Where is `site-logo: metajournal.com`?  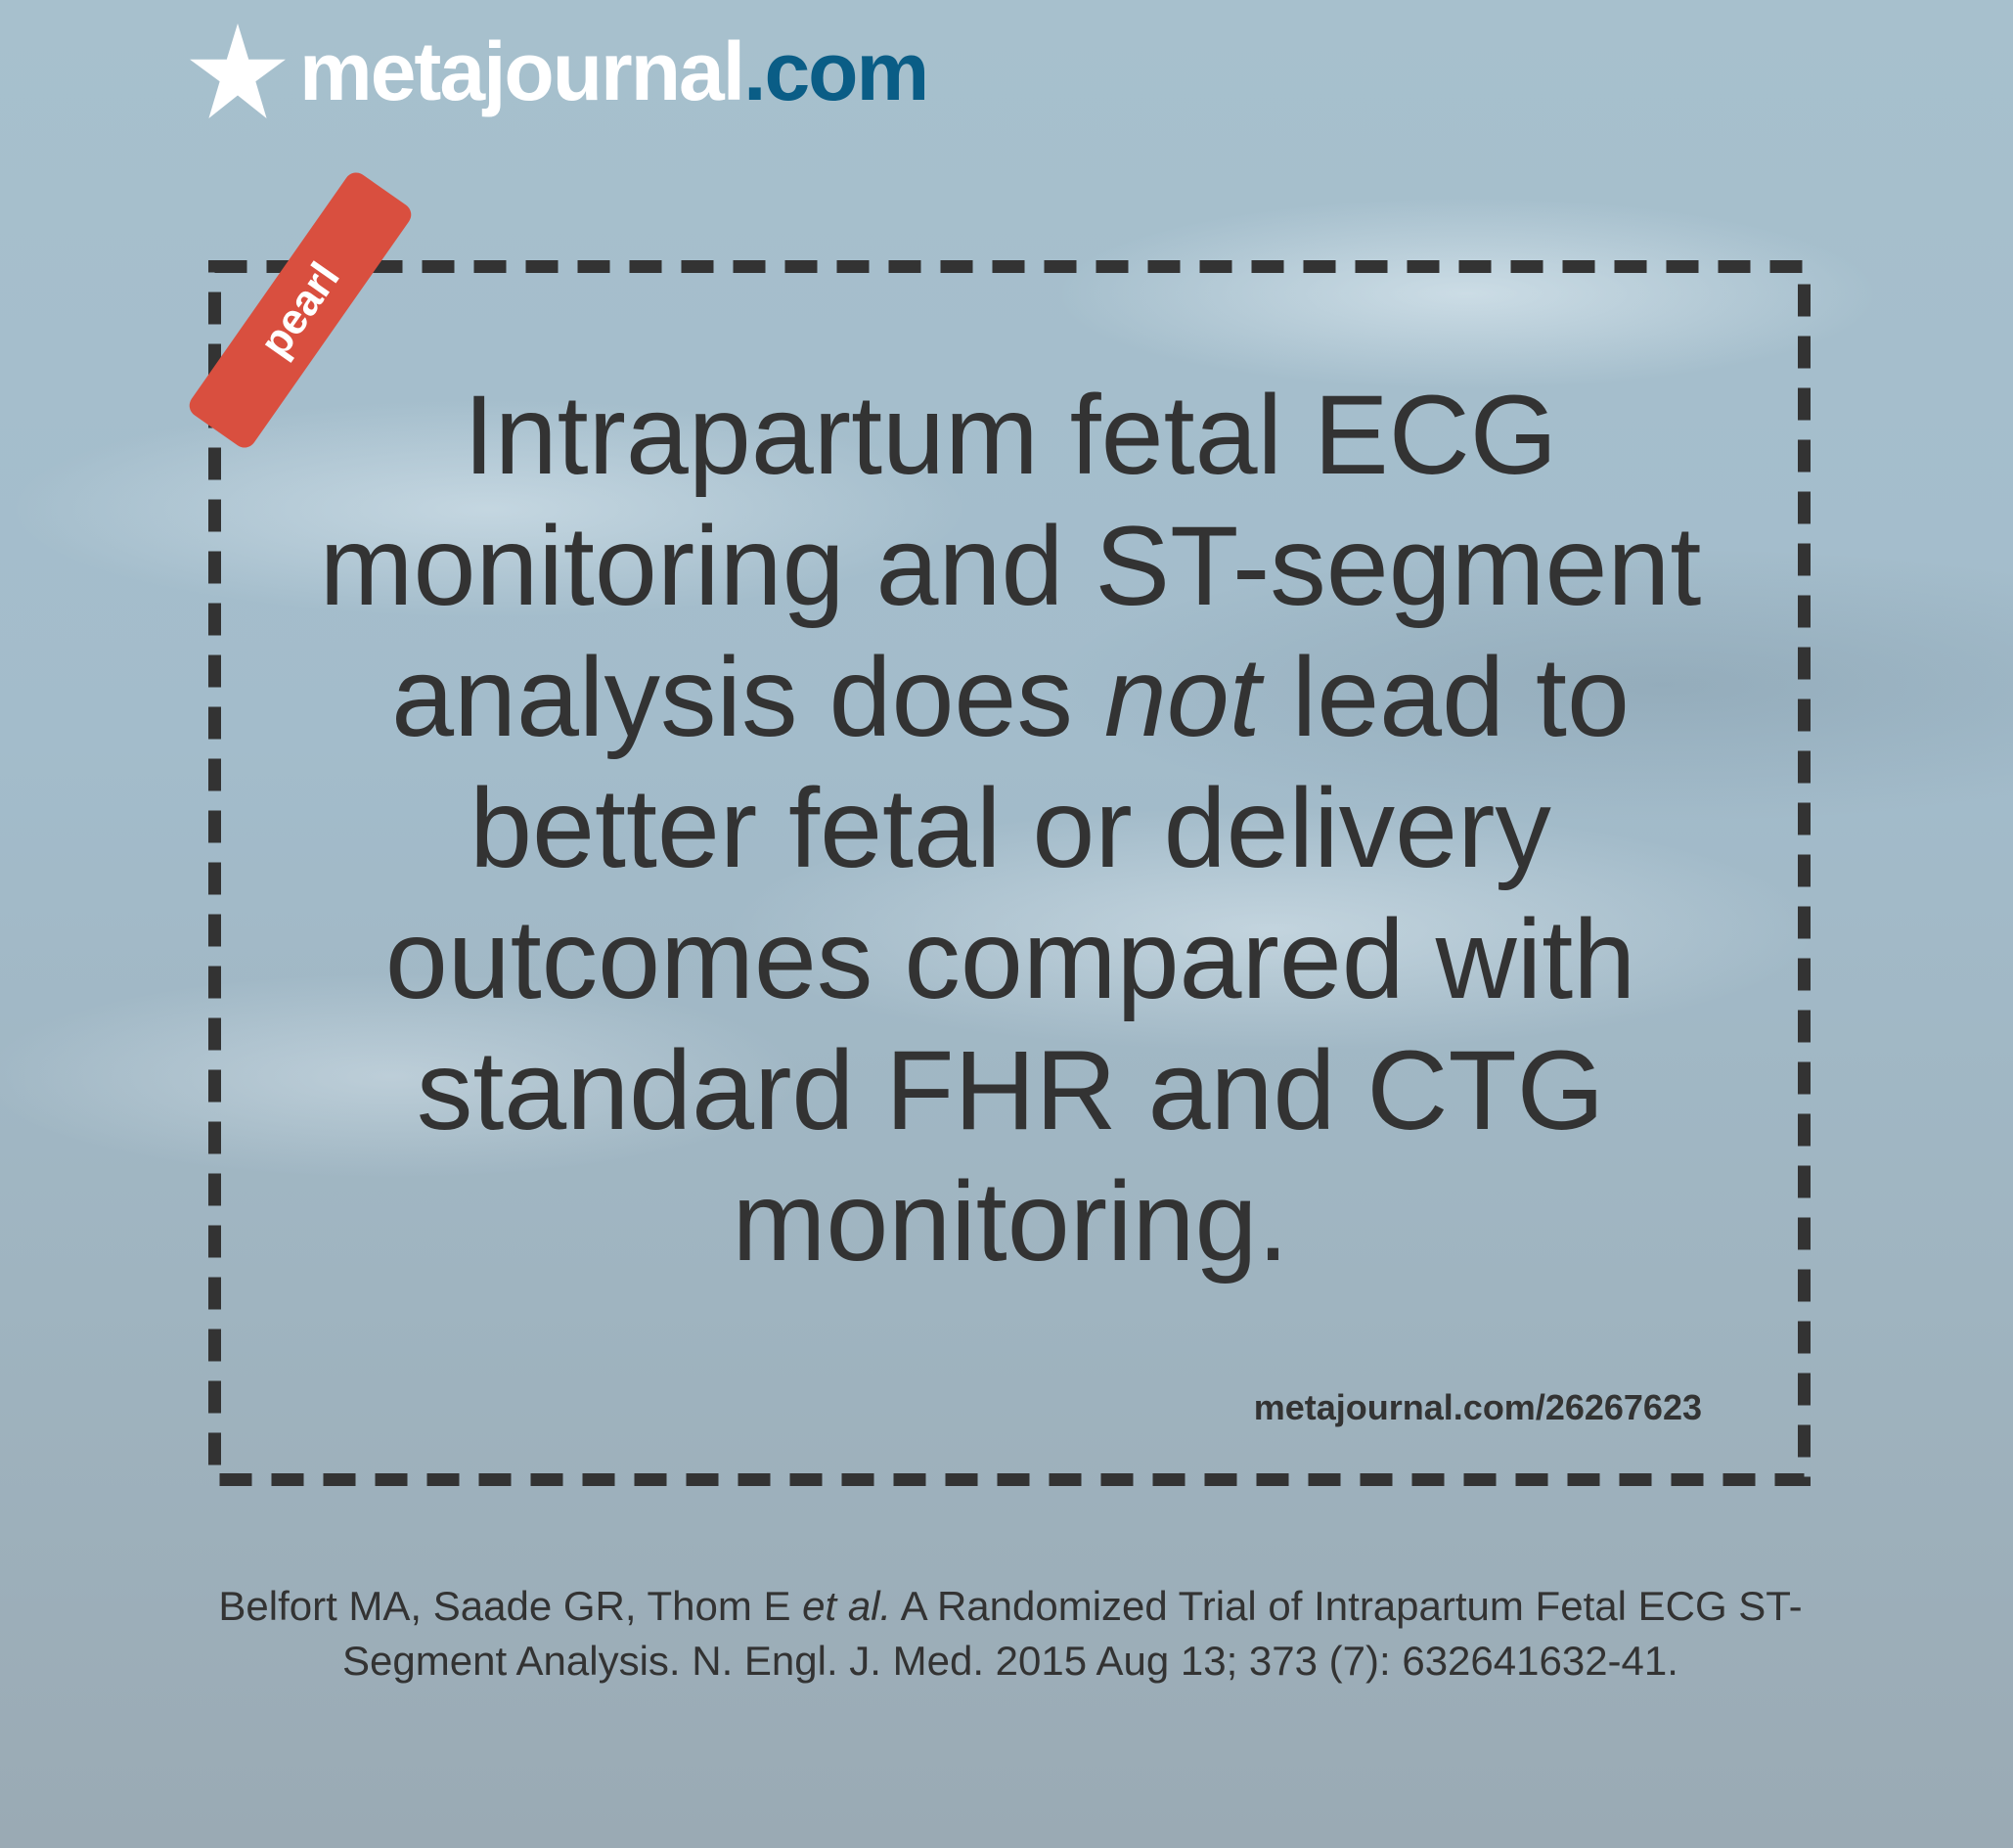 site-logo: metajournal.com is located at coordinates (558, 71).